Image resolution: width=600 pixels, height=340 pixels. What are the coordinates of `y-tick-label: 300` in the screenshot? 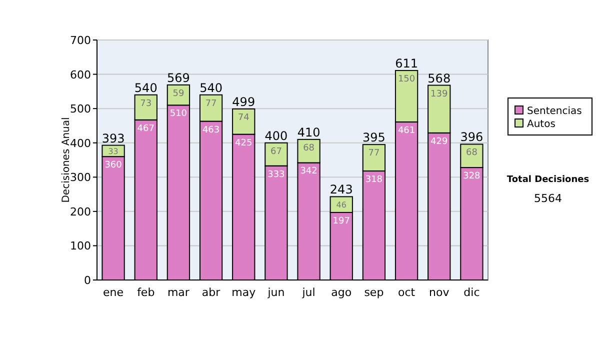 It's located at (80, 177).